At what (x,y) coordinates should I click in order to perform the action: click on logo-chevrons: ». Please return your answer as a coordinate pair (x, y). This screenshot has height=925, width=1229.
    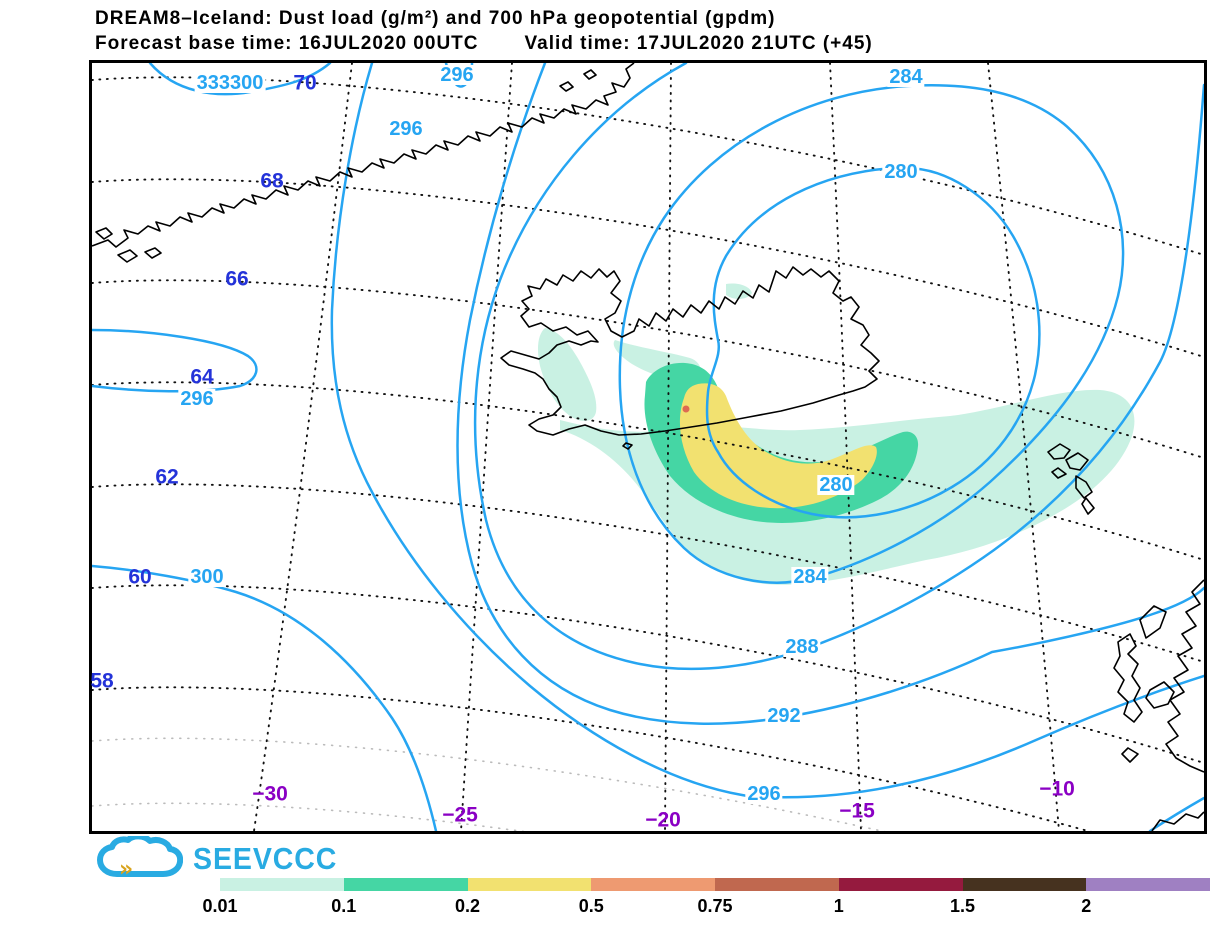
    Looking at the image, I should click on (126, 869).